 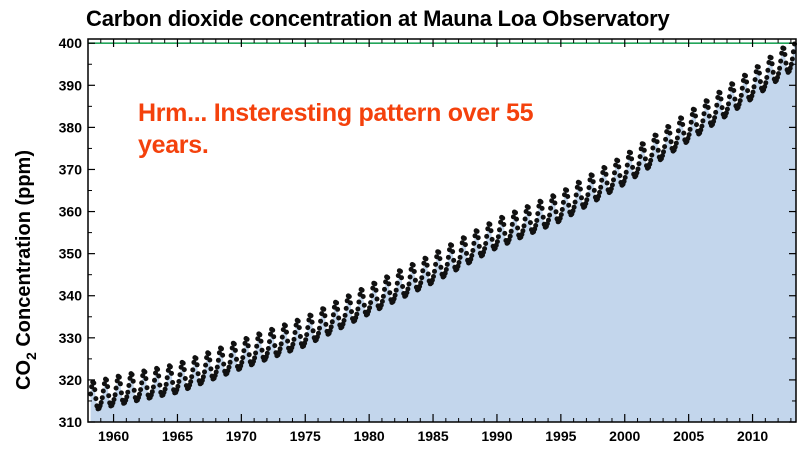 I want to click on y-tick-label: 320, so click(x=71, y=380).